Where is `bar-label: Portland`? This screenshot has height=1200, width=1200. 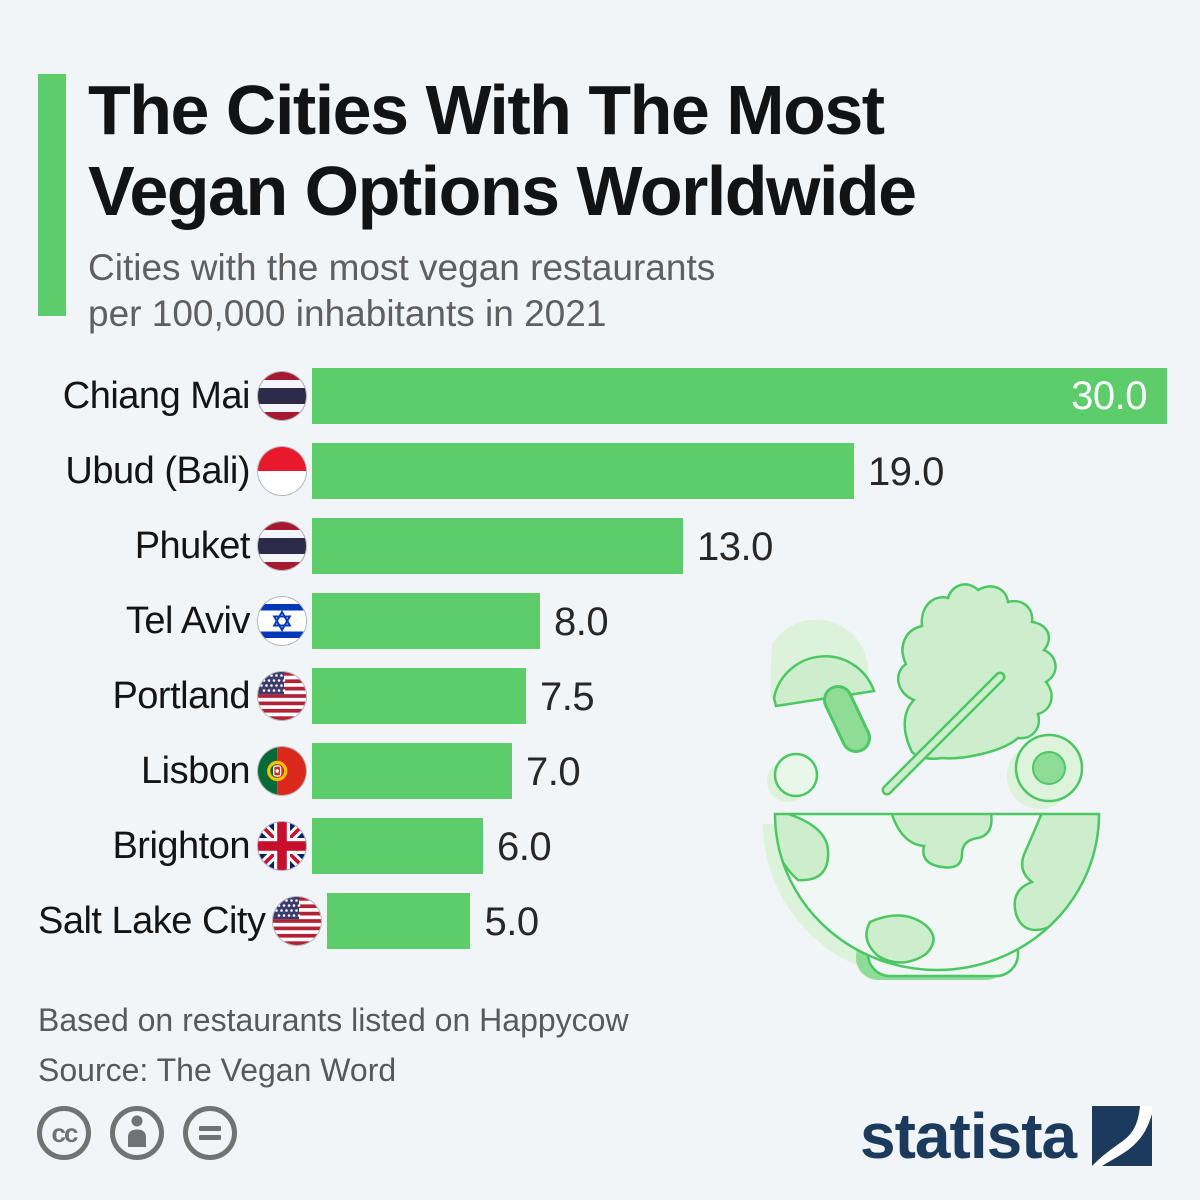
bar-label: Portland is located at coordinates (181, 695).